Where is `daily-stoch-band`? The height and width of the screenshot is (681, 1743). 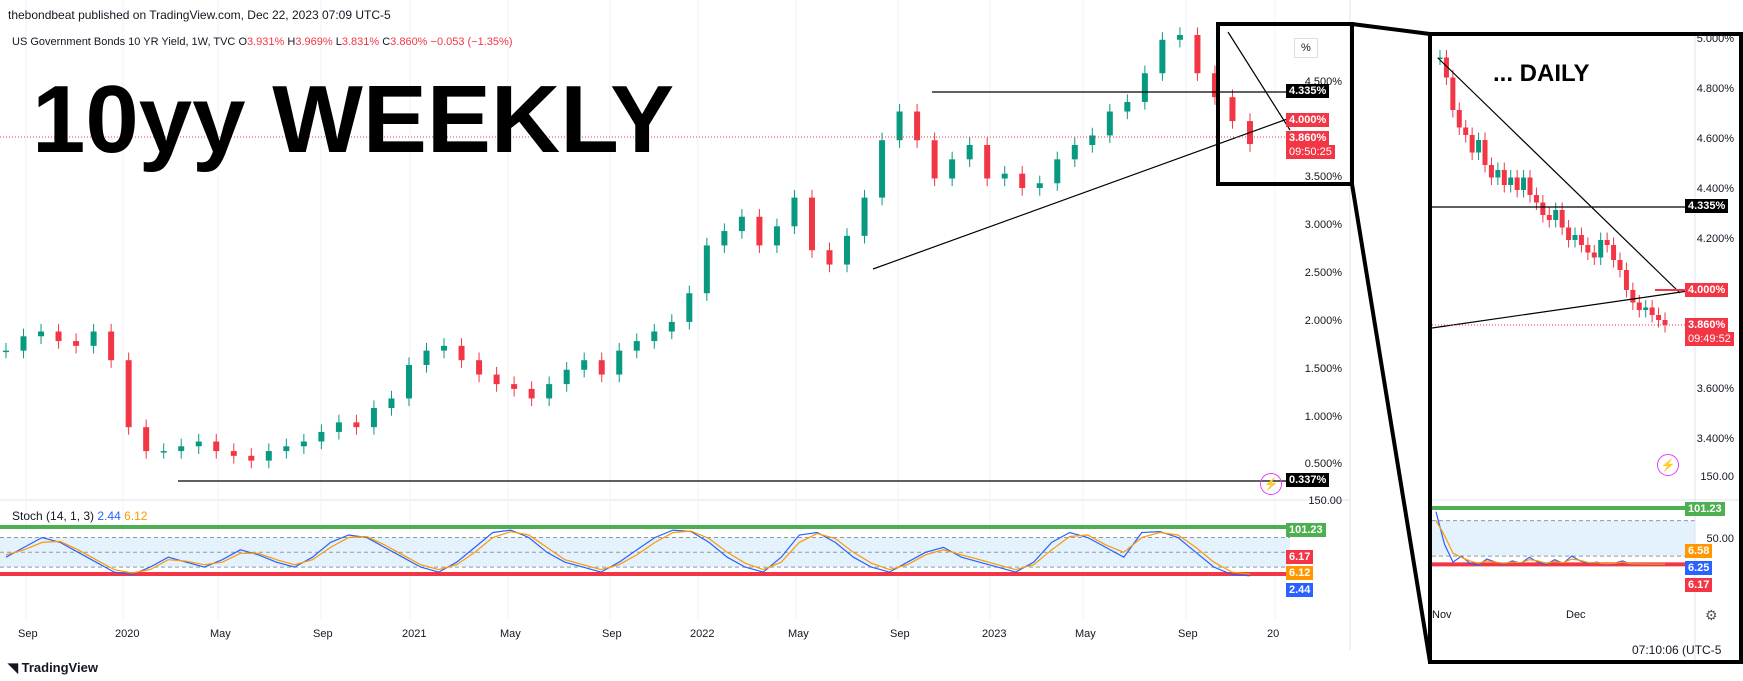 daily-stoch-band is located at coordinates (1563, 538).